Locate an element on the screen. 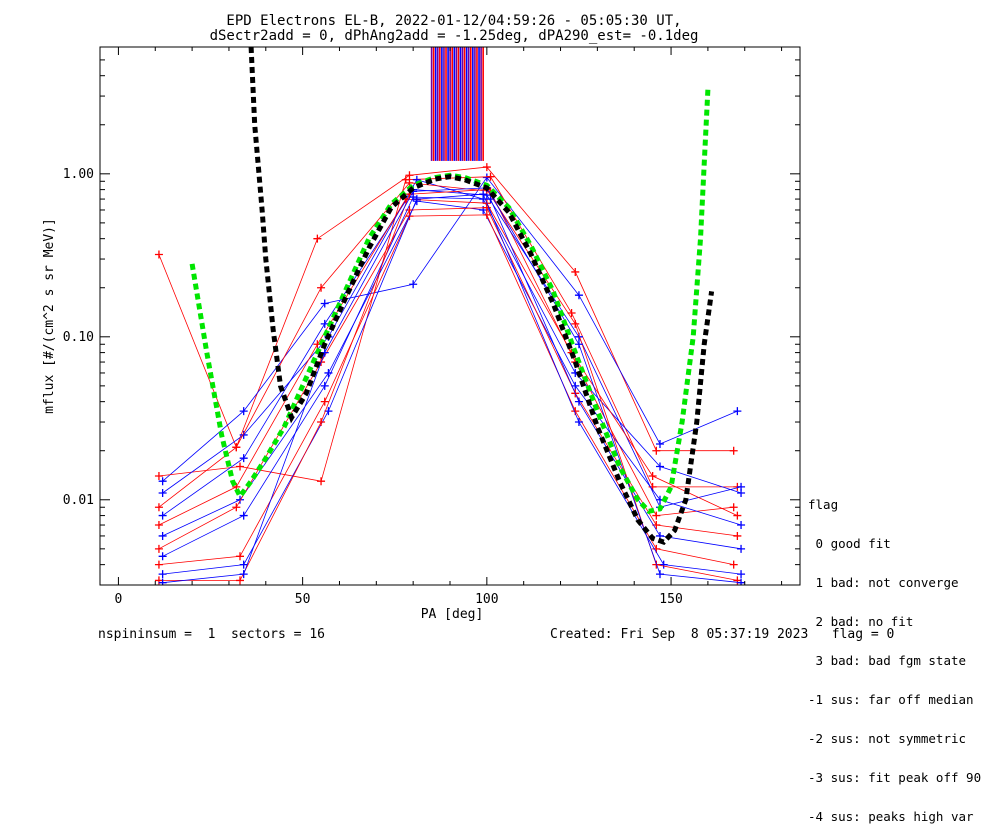 The width and height of the screenshot is (1000, 836). y-axis-label: mflux [#/(cm^2 s sr MeV)] is located at coordinates (49, 316).